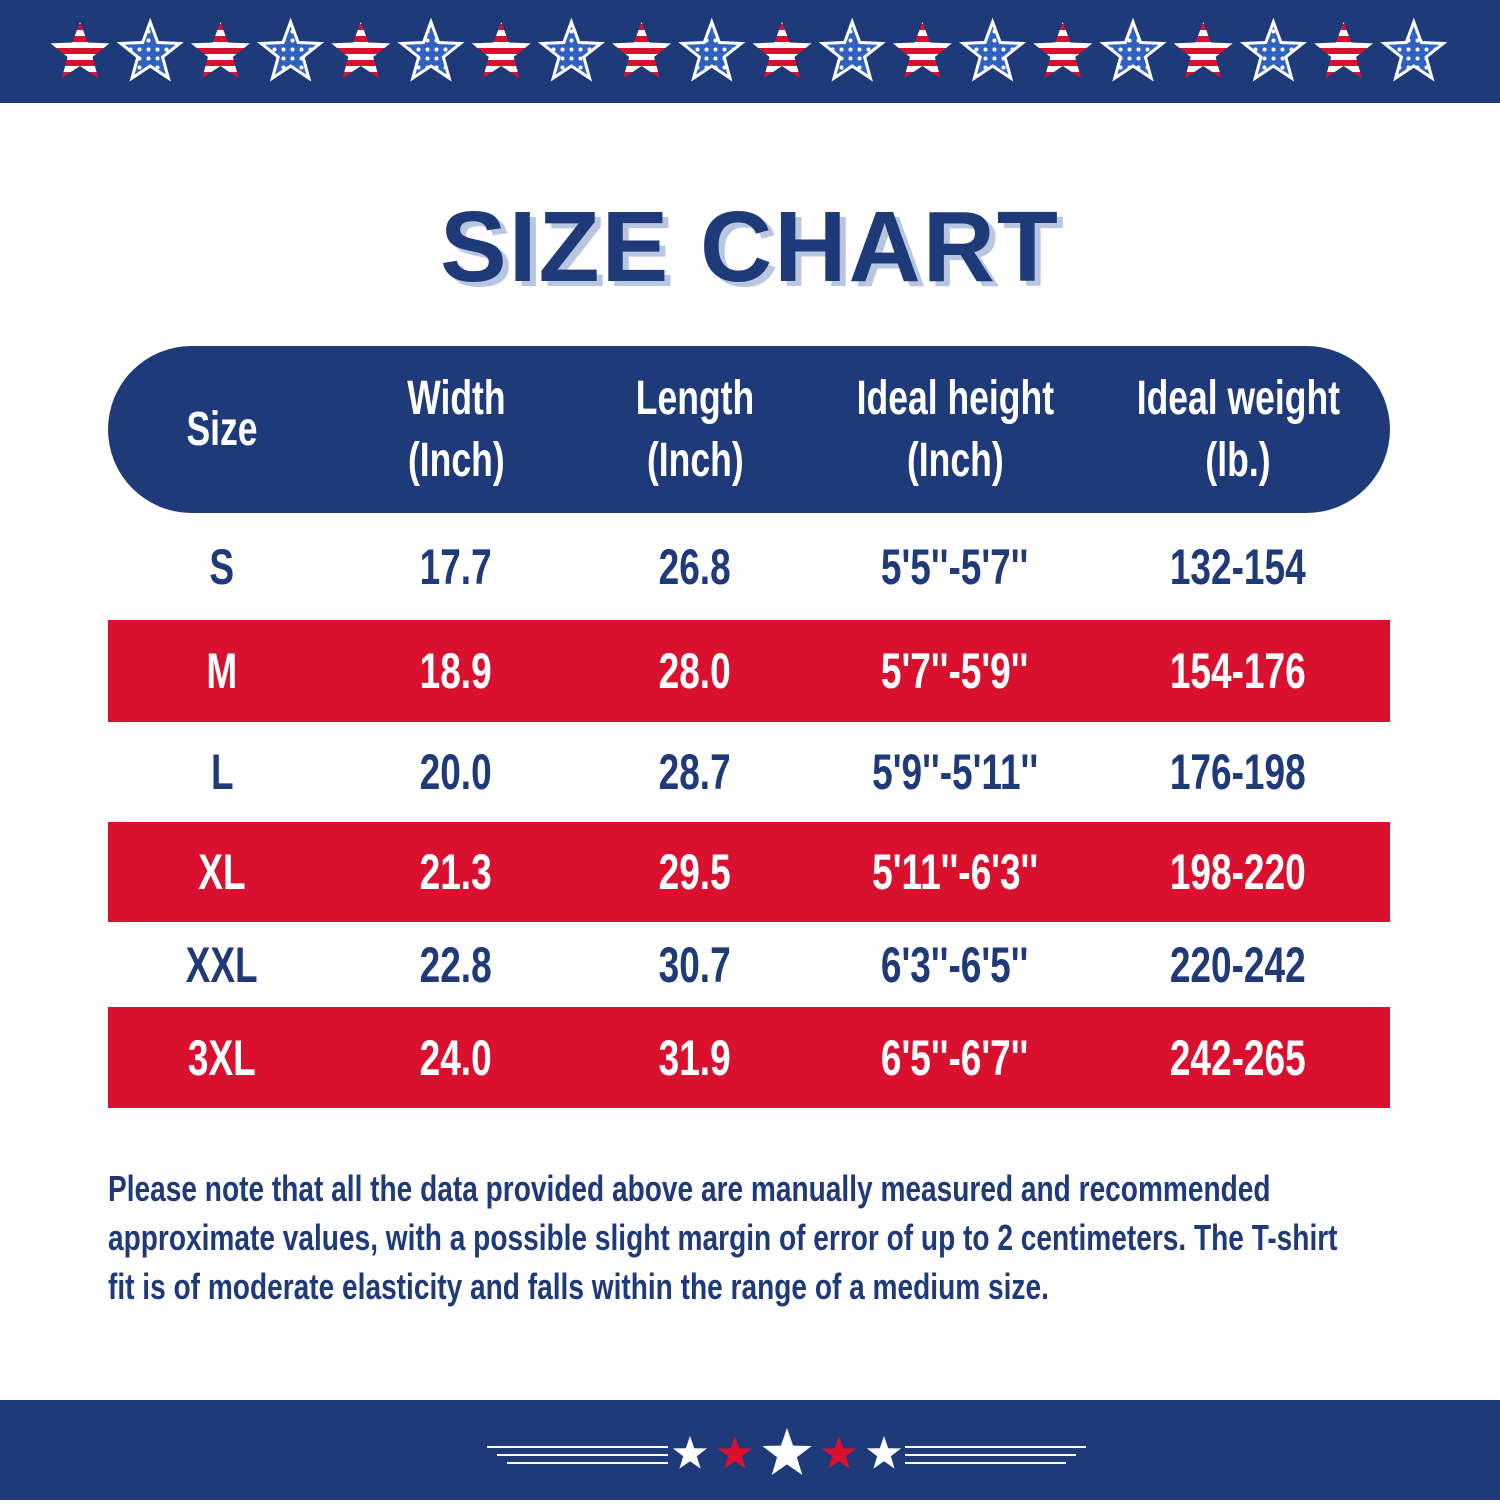  I want to click on cell-text: L, so click(222, 772).